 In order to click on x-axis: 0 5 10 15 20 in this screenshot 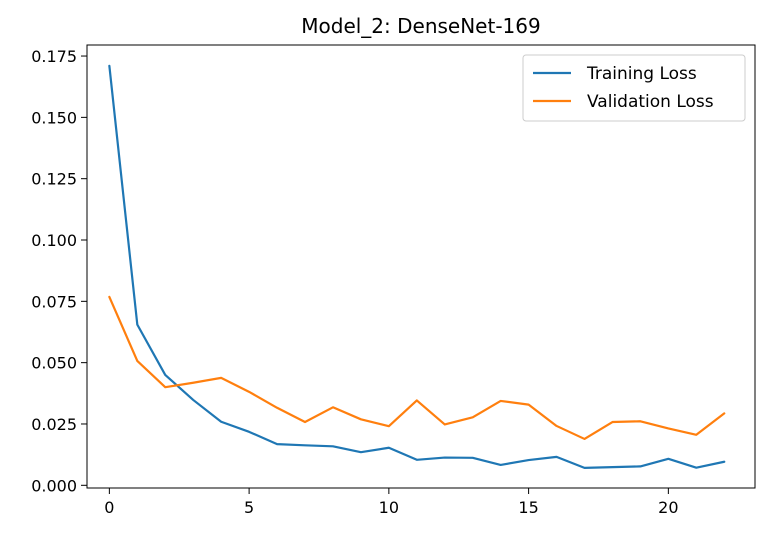, I will do `click(391, 502)`.